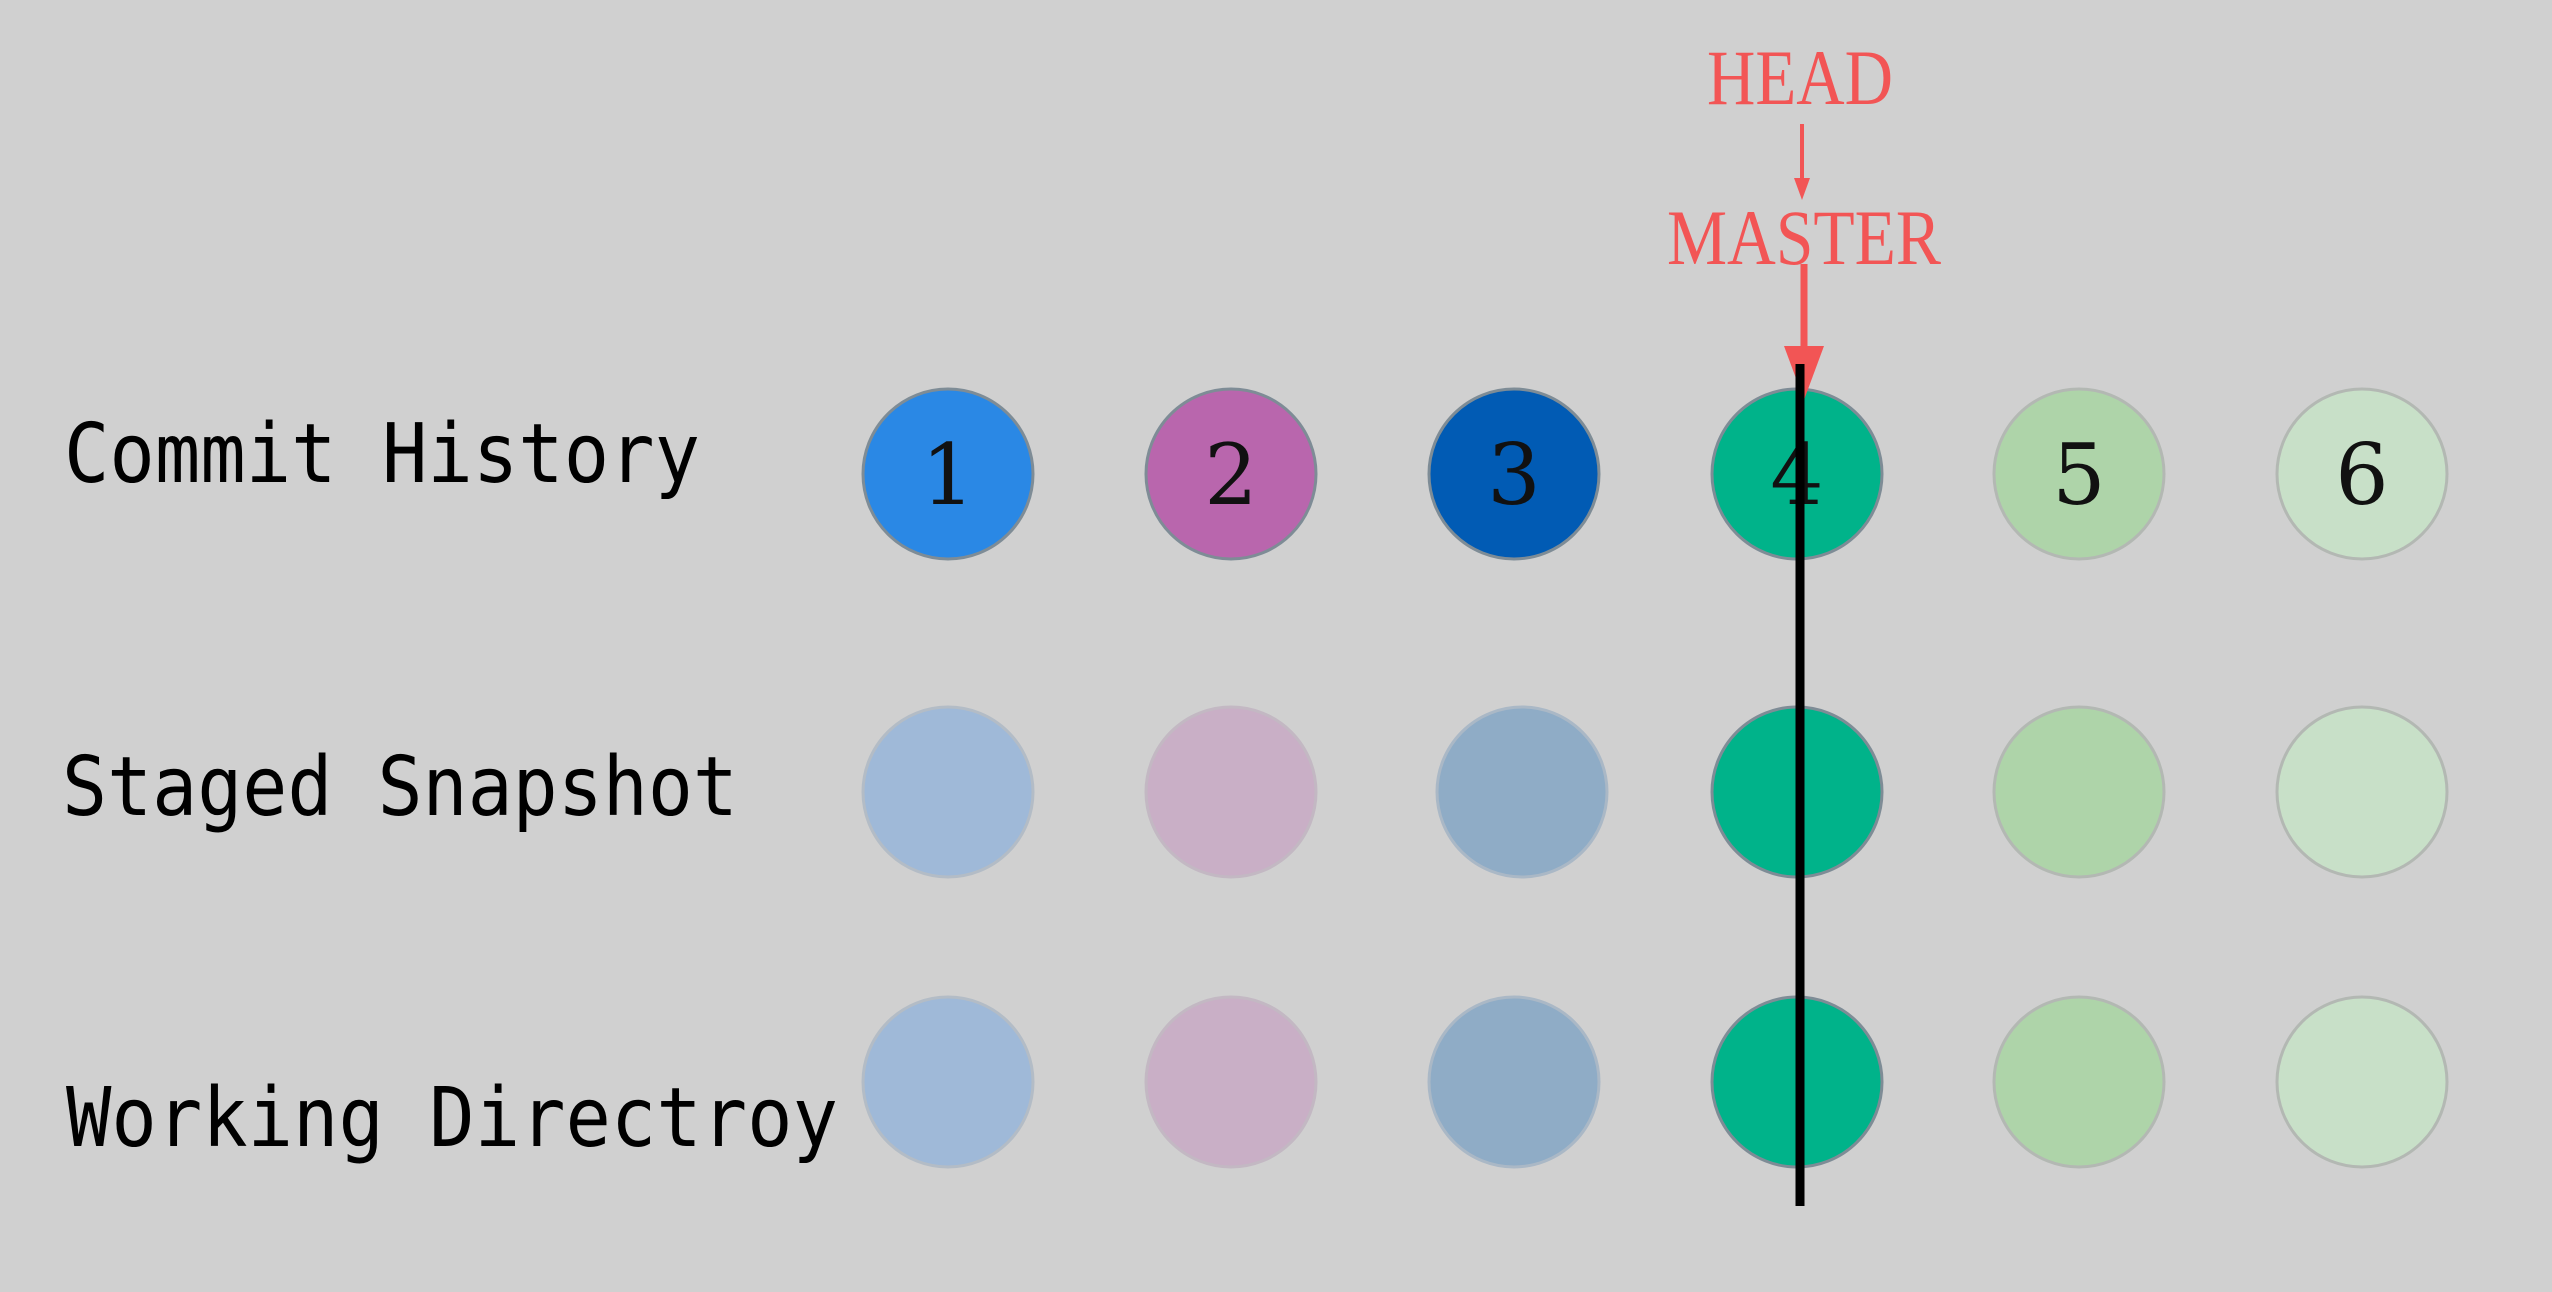 The width and height of the screenshot is (2552, 1292). What do you see at coordinates (1231, 792) in the screenshot?
I see `node-row2-col2` at bounding box center [1231, 792].